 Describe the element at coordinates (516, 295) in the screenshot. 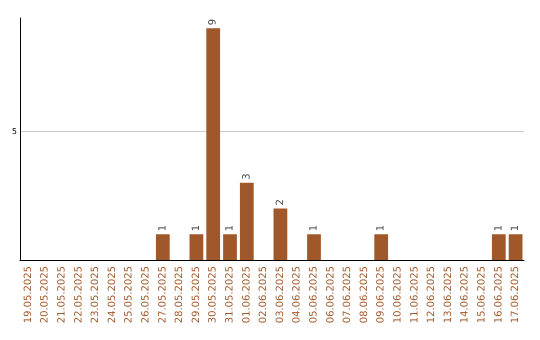

I see `x-tick-label: 17.06.2025` at that location.